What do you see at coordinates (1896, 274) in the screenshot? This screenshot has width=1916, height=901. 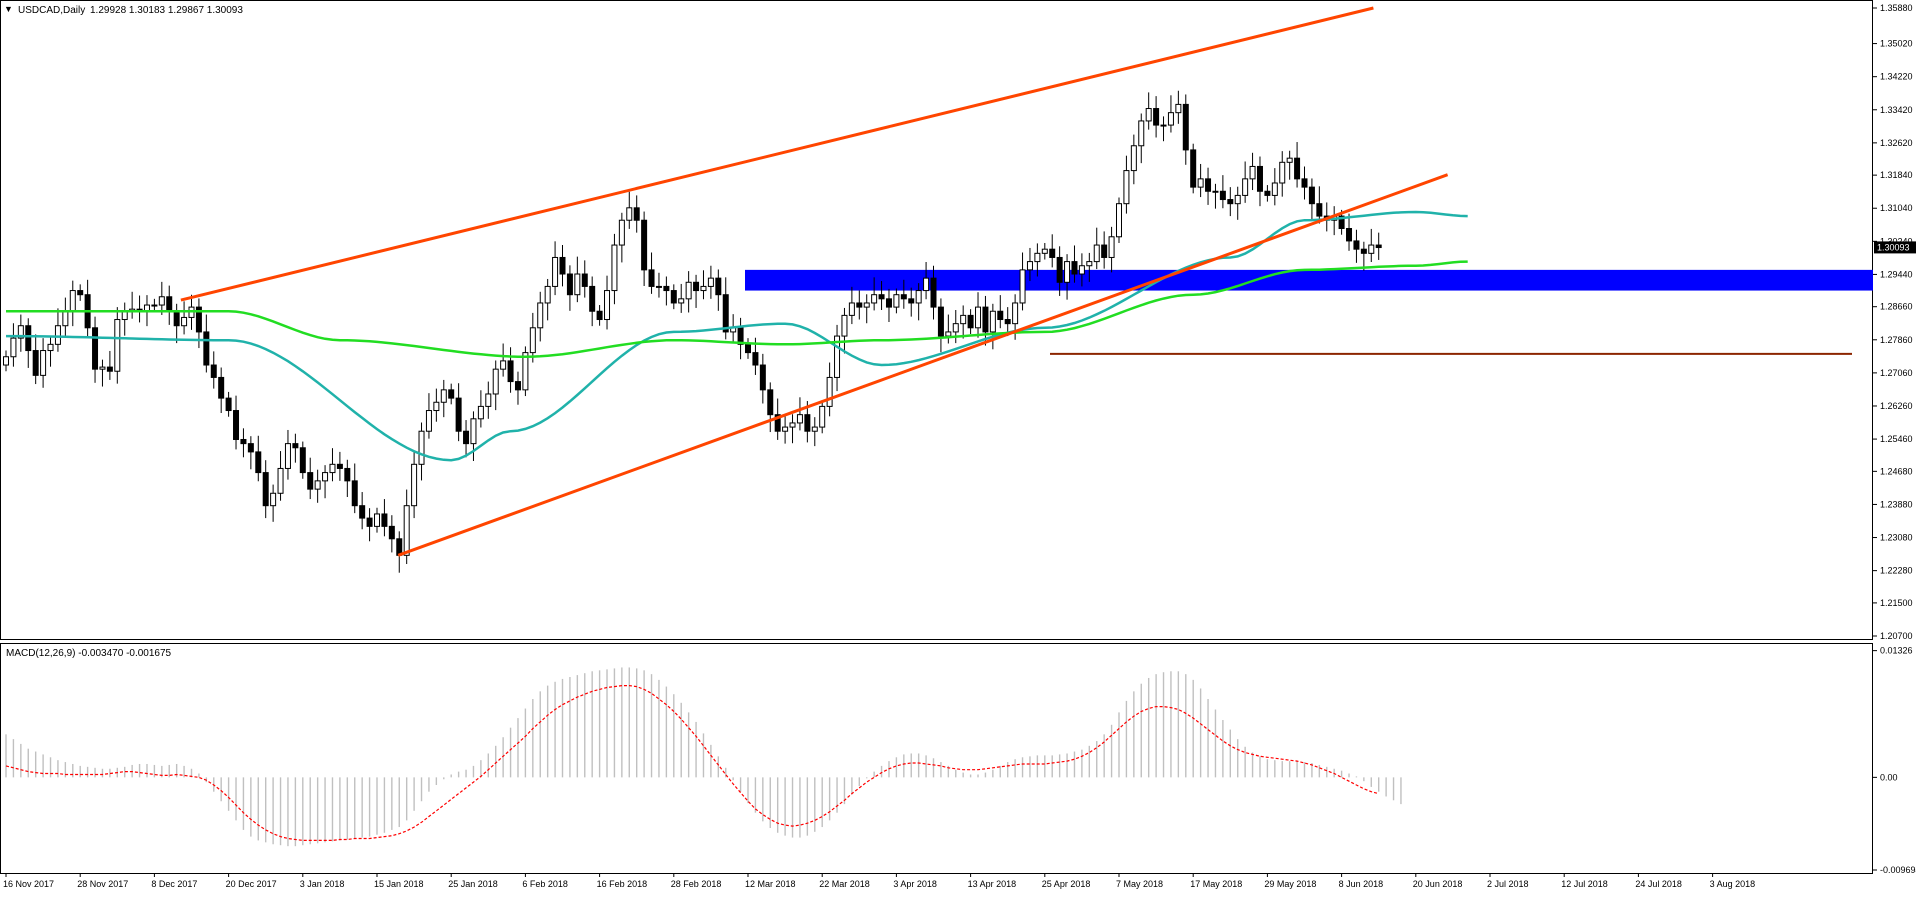 I see `price-tick-label: 1.29440` at bounding box center [1896, 274].